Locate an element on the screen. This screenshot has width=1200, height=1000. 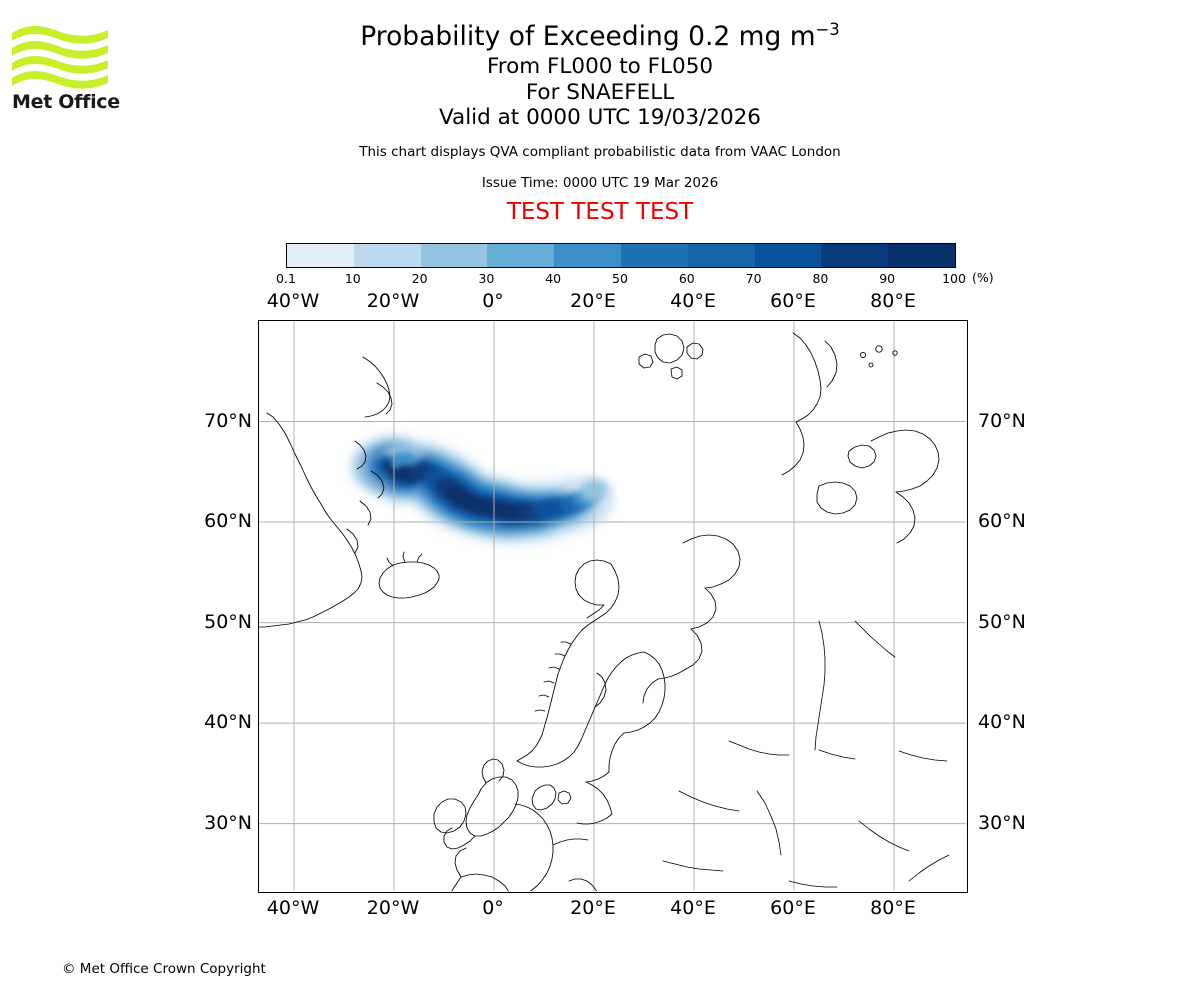
colorbar-tick-50: 50 is located at coordinates (620, 278).